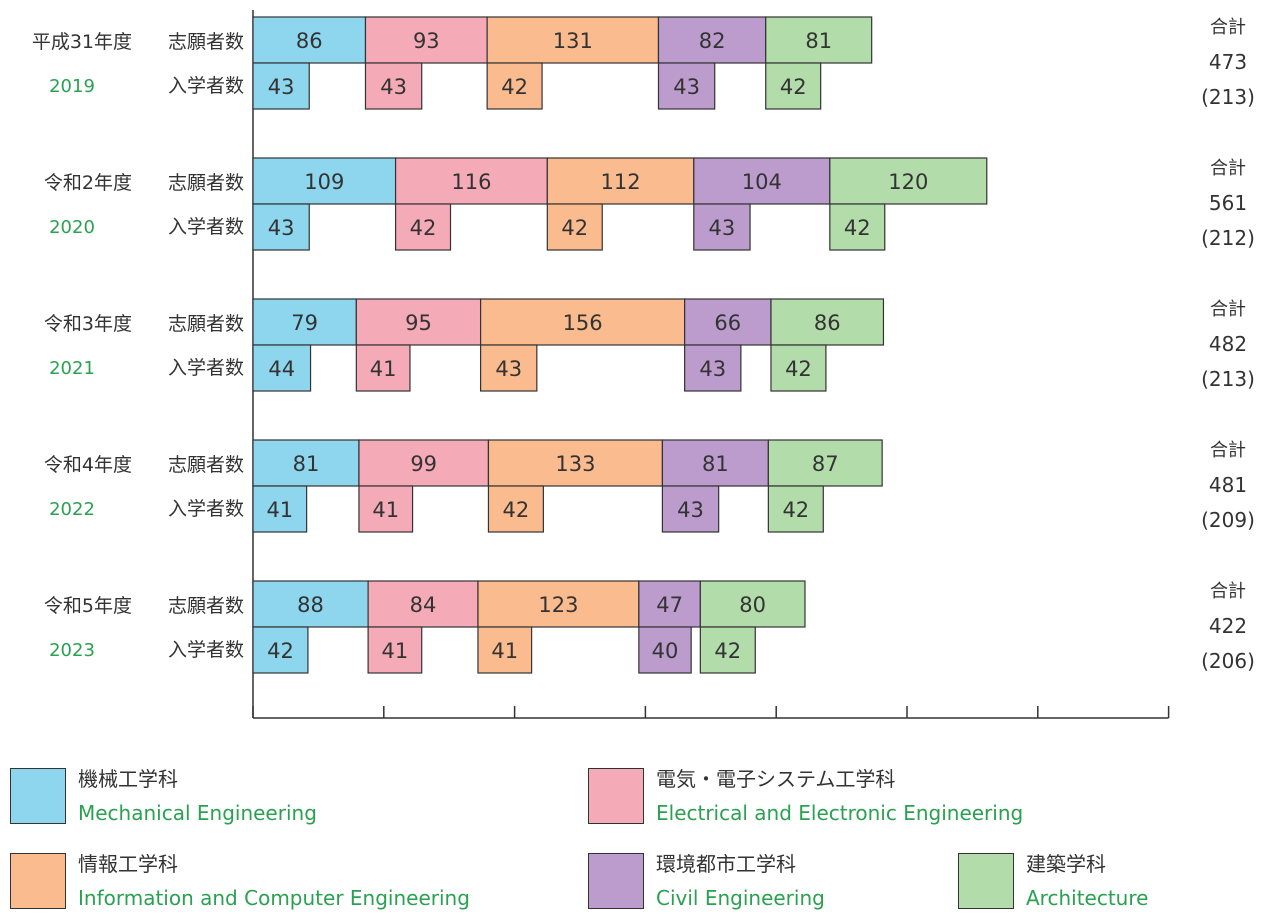  I want to click on year-2022-applicants-value: 133, so click(575, 464).